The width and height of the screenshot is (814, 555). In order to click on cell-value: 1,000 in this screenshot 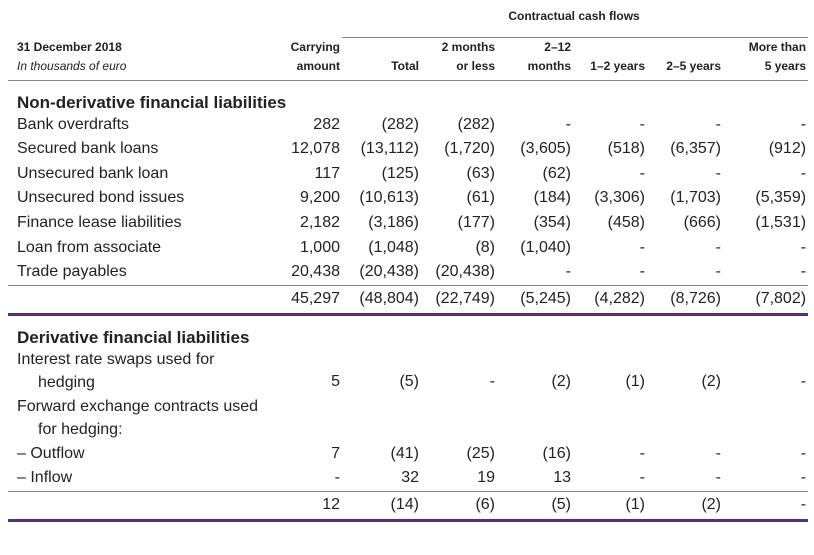, I will do `click(319, 247)`.